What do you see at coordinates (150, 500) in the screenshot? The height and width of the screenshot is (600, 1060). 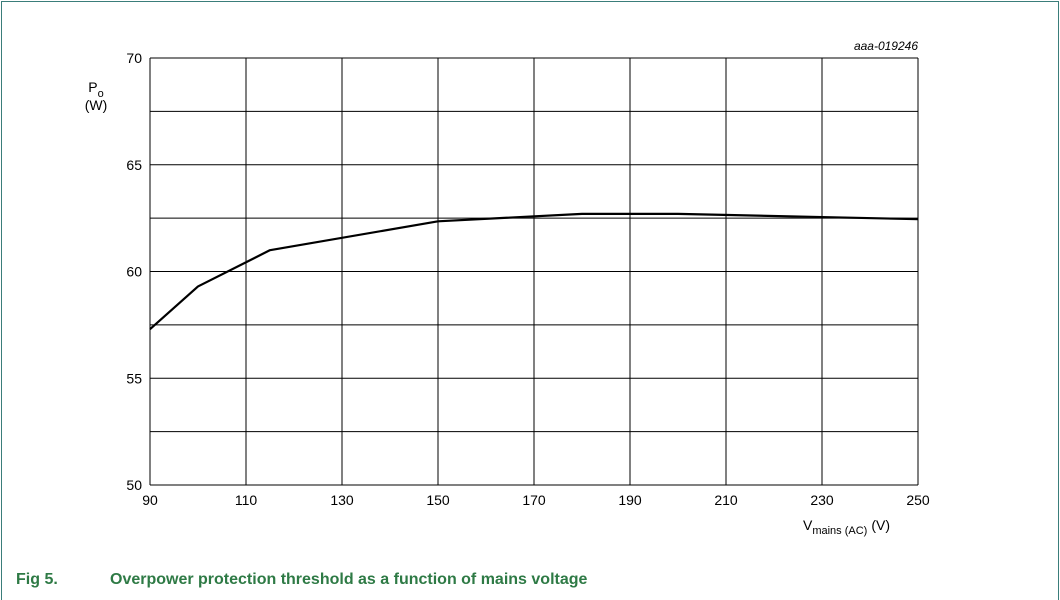 I see `x-tick-label: 90` at bounding box center [150, 500].